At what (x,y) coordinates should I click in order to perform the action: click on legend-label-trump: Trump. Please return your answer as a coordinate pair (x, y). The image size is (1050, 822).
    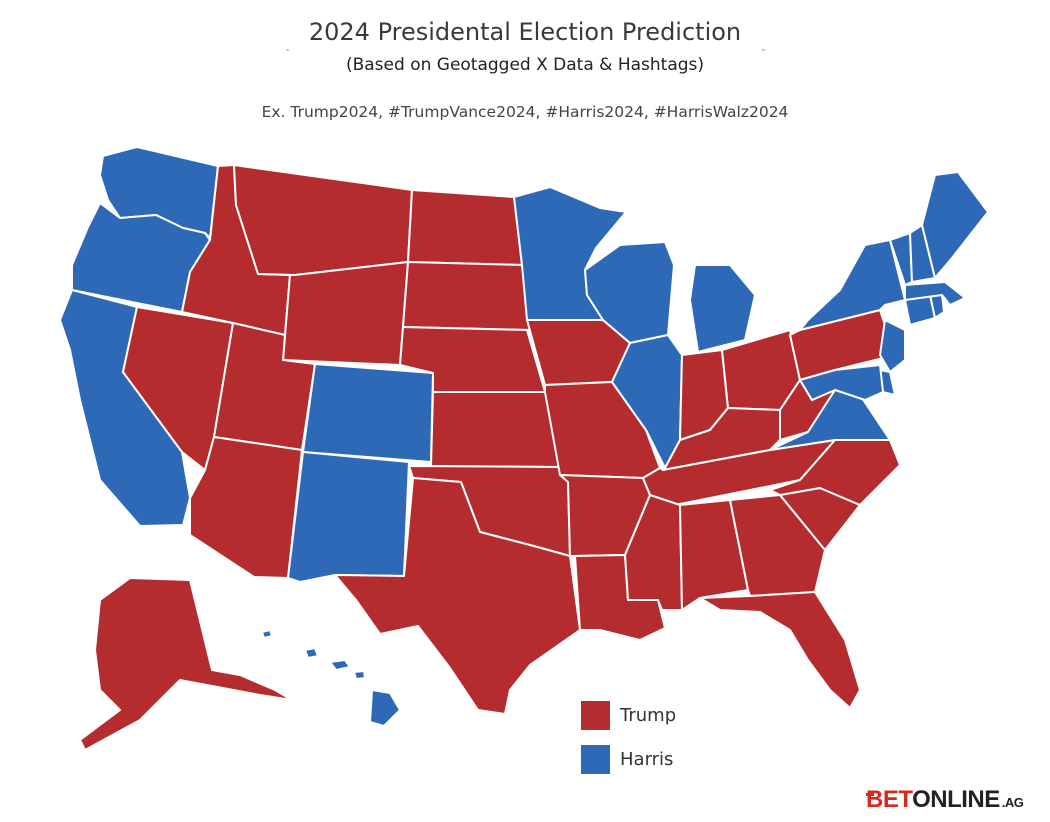
    Looking at the image, I should click on (648, 715).